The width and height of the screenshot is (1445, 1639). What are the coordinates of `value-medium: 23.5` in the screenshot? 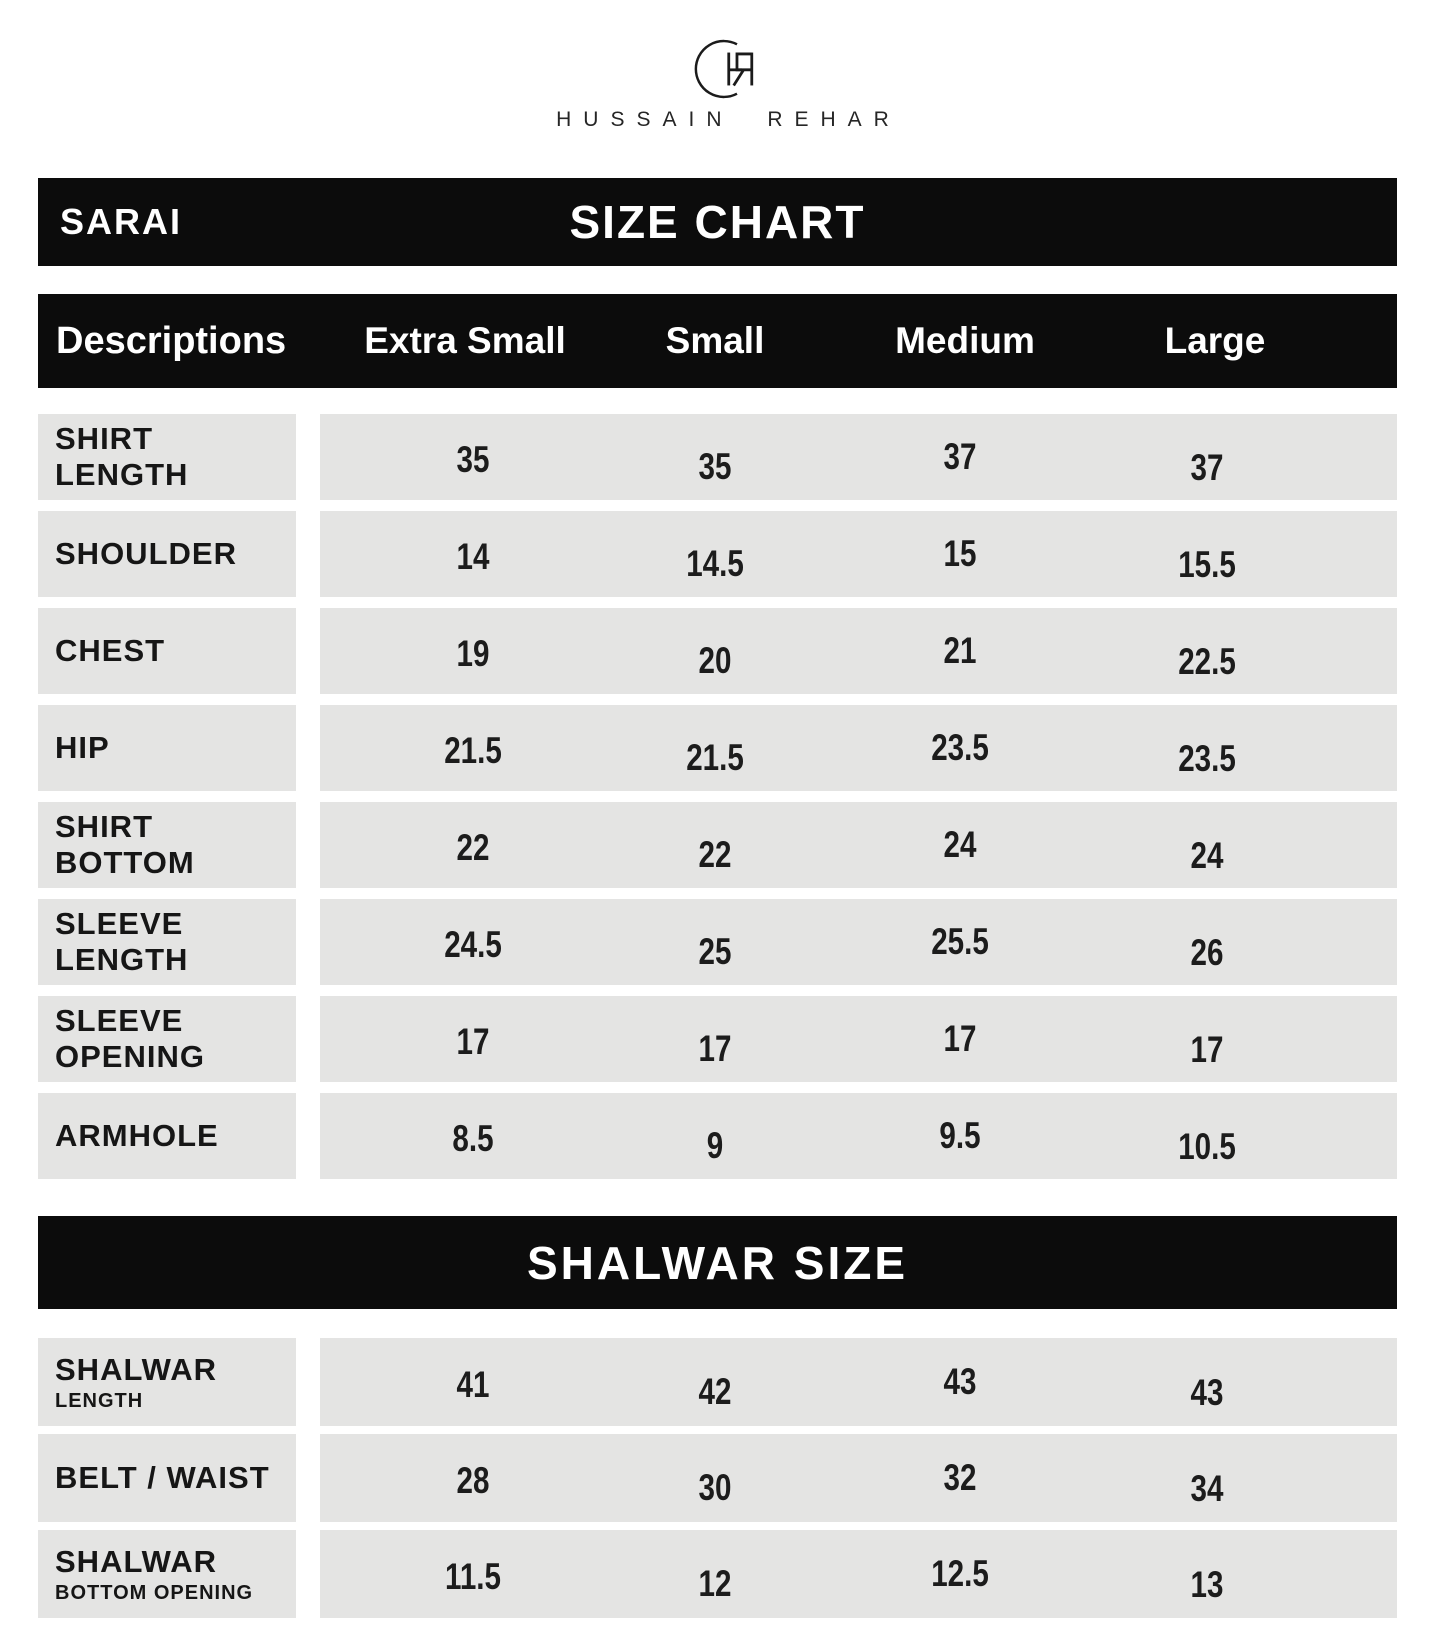 It's located at (960, 747).